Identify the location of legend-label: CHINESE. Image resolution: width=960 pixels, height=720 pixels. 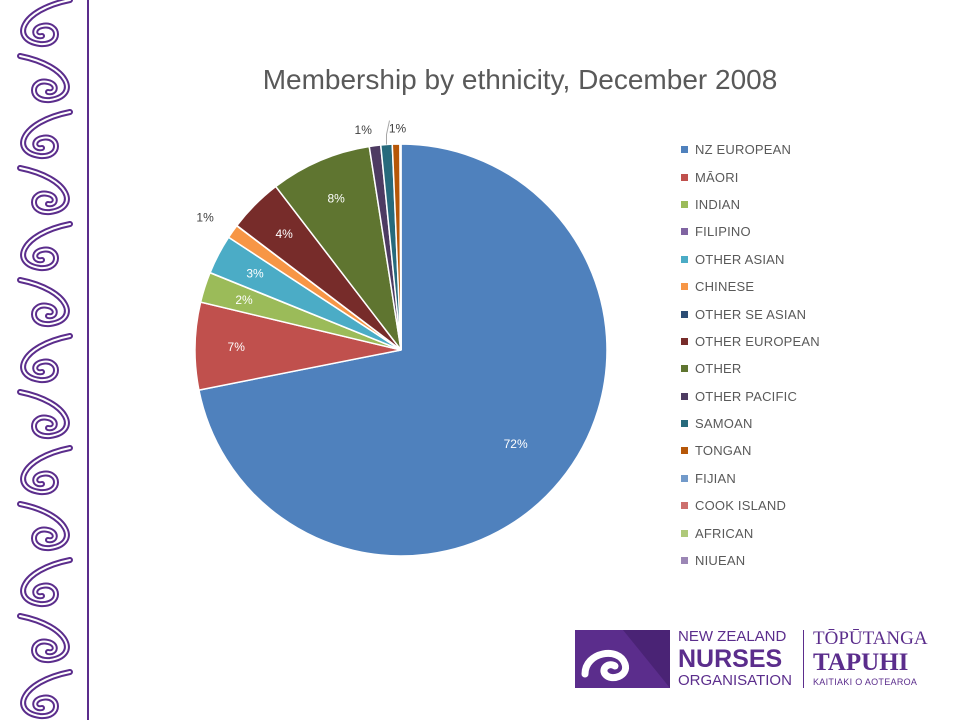
(725, 287).